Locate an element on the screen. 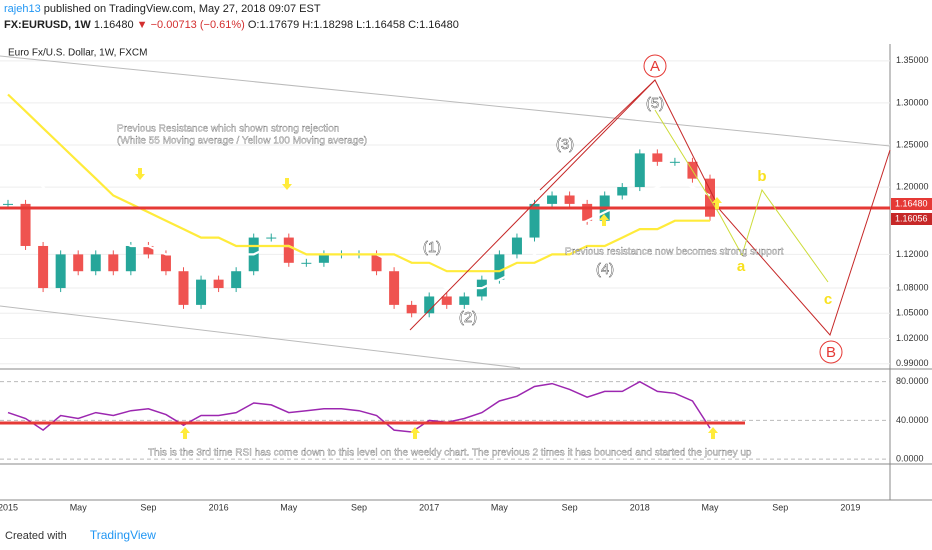  wave-label: B is located at coordinates (831, 352).